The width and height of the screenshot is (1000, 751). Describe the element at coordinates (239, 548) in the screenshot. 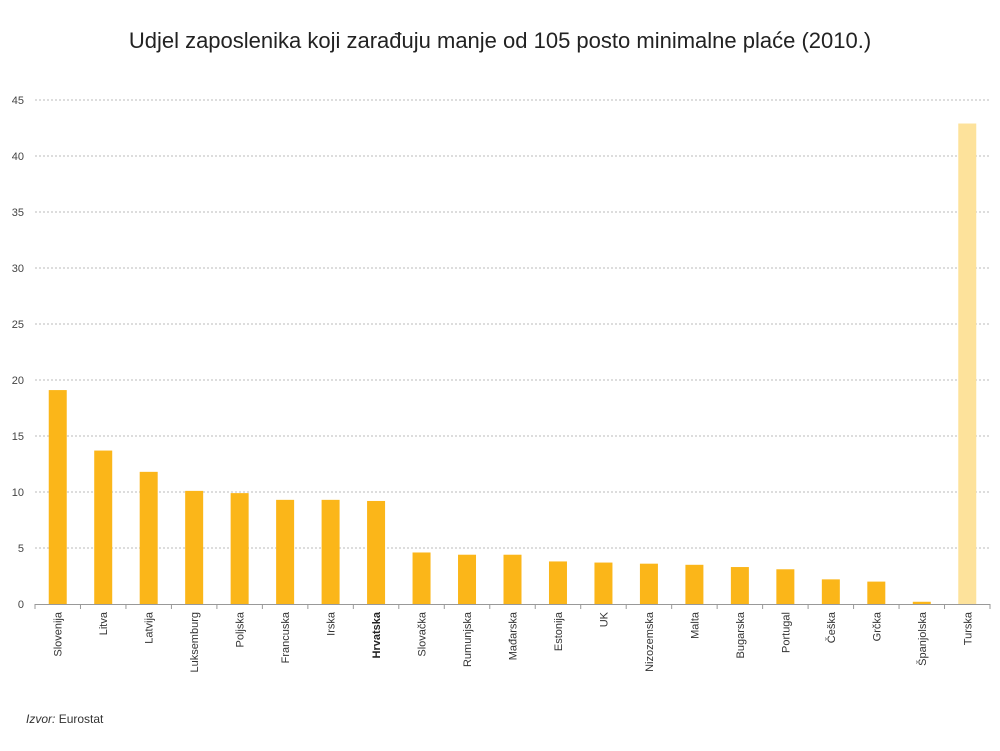

I see `bar-poljska` at that location.